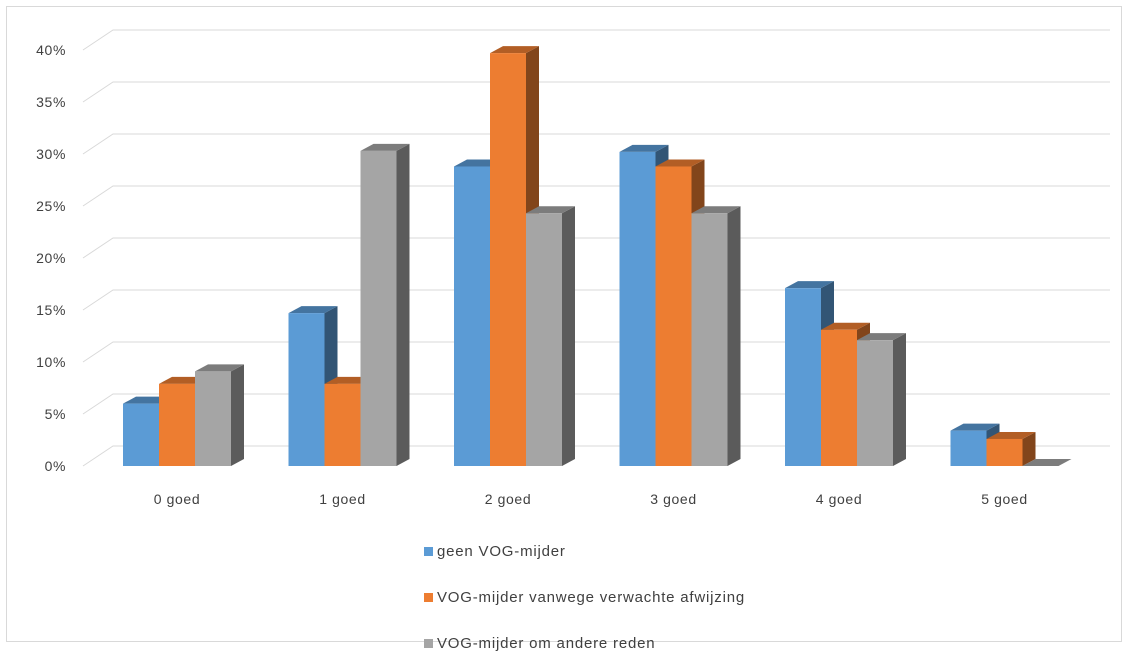 This screenshot has height=666, width=1129. What do you see at coordinates (51, 310) in the screenshot?
I see `y-tick-label: 15%` at bounding box center [51, 310].